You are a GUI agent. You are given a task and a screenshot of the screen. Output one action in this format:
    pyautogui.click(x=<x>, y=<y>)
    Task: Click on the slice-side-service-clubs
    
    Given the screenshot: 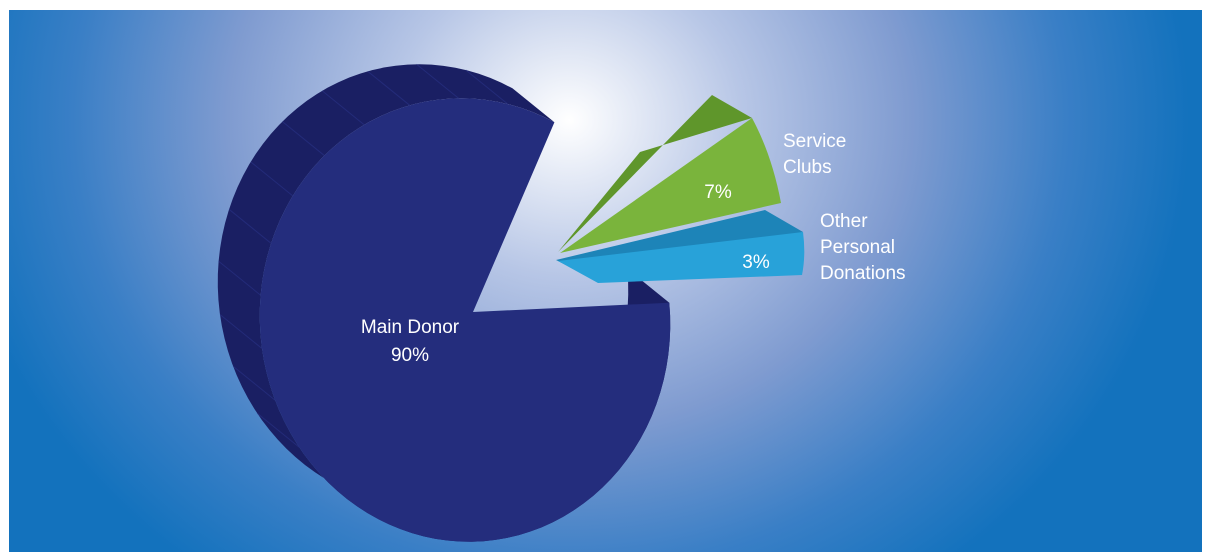 What is the action you would take?
    pyautogui.click(x=655, y=173)
    